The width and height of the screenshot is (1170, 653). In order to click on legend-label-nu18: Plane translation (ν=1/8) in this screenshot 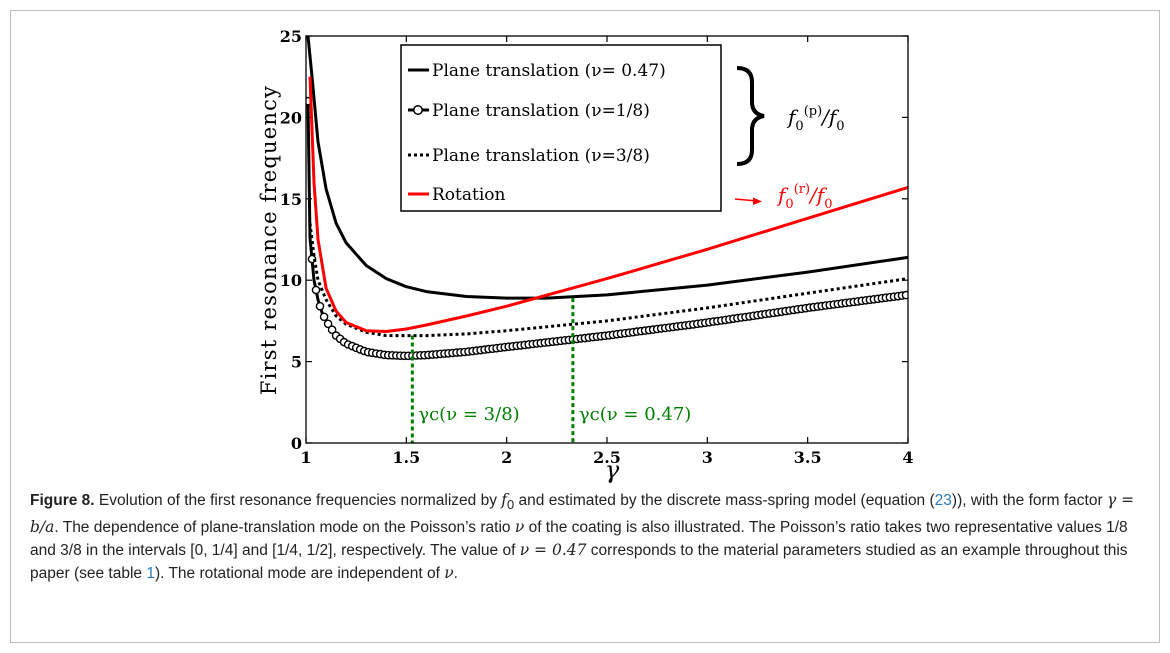, I will do `click(541, 111)`.